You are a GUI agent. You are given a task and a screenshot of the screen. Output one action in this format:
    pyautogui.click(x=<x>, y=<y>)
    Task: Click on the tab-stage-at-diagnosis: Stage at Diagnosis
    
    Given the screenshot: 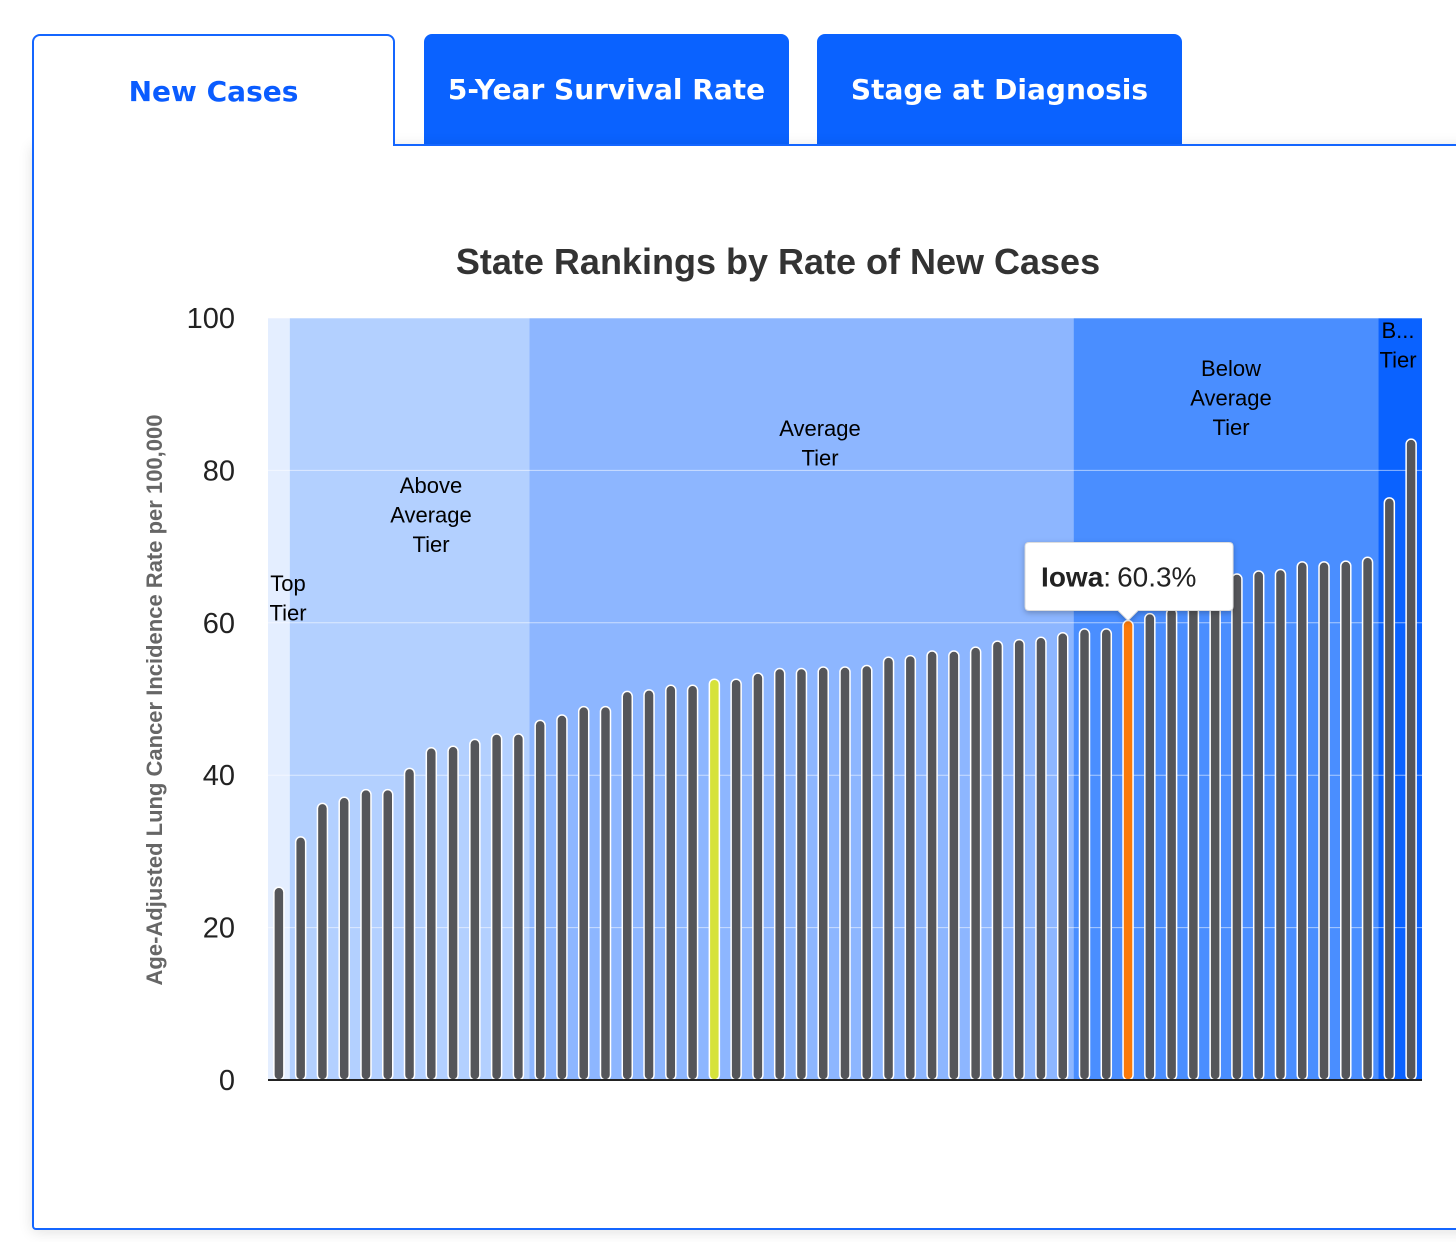 What is the action you would take?
    pyautogui.click(x=999, y=89)
    